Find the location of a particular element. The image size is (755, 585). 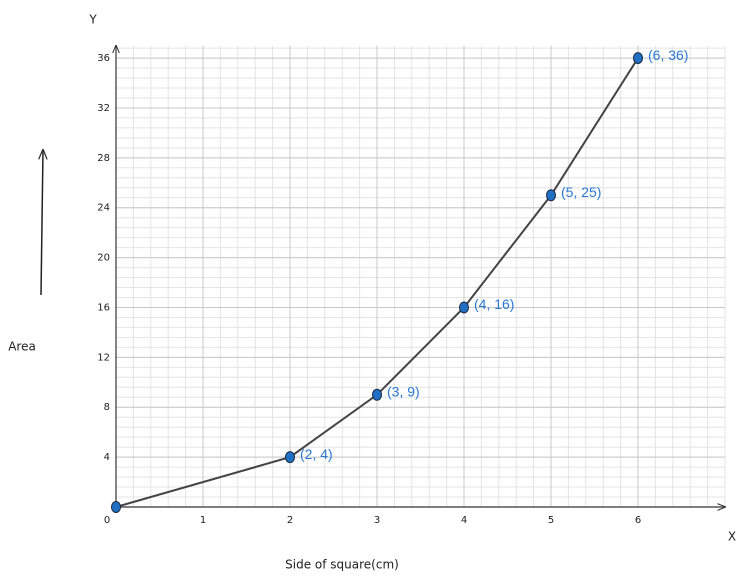

y-tick-label: 28 is located at coordinates (103, 158).